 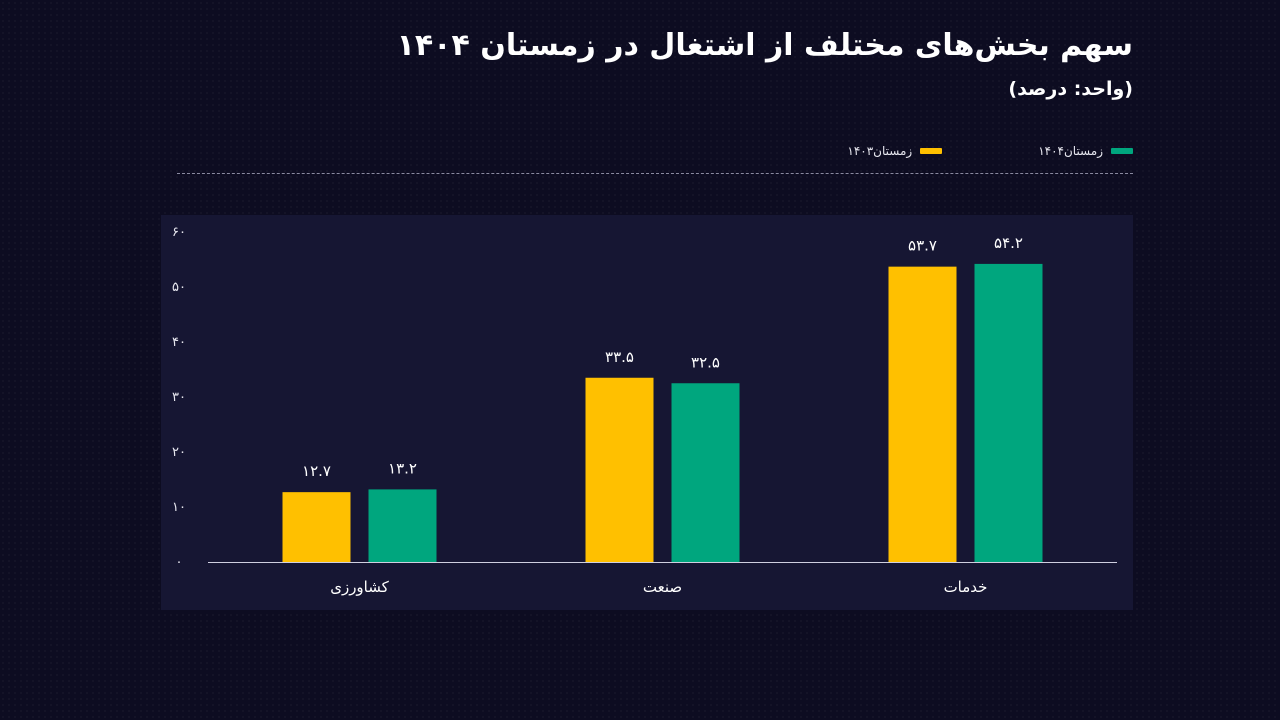 What do you see at coordinates (179, 452) in the screenshot?
I see `y-tick-label: ۲۰` at bounding box center [179, 452].